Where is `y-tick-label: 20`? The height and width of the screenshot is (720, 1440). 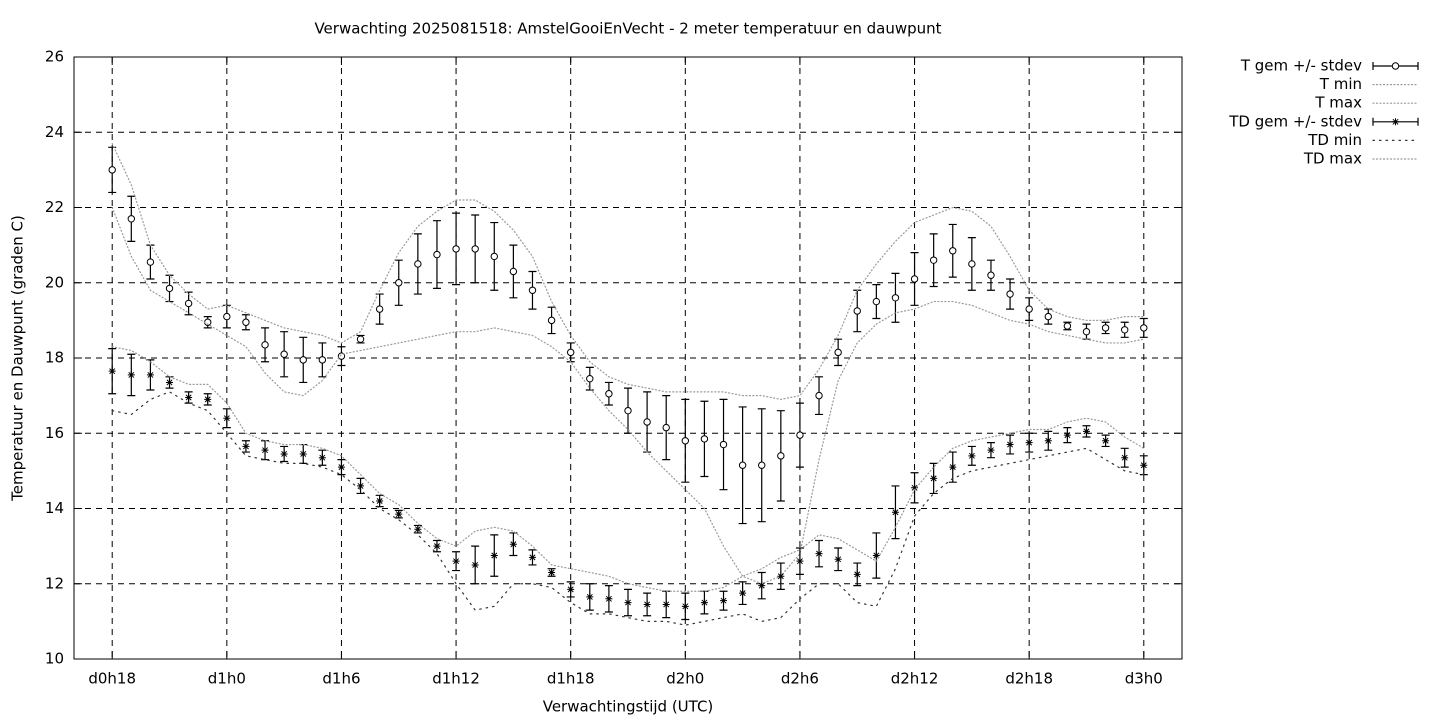
y-tick-label: 20 is located at coordinates (54, 282).